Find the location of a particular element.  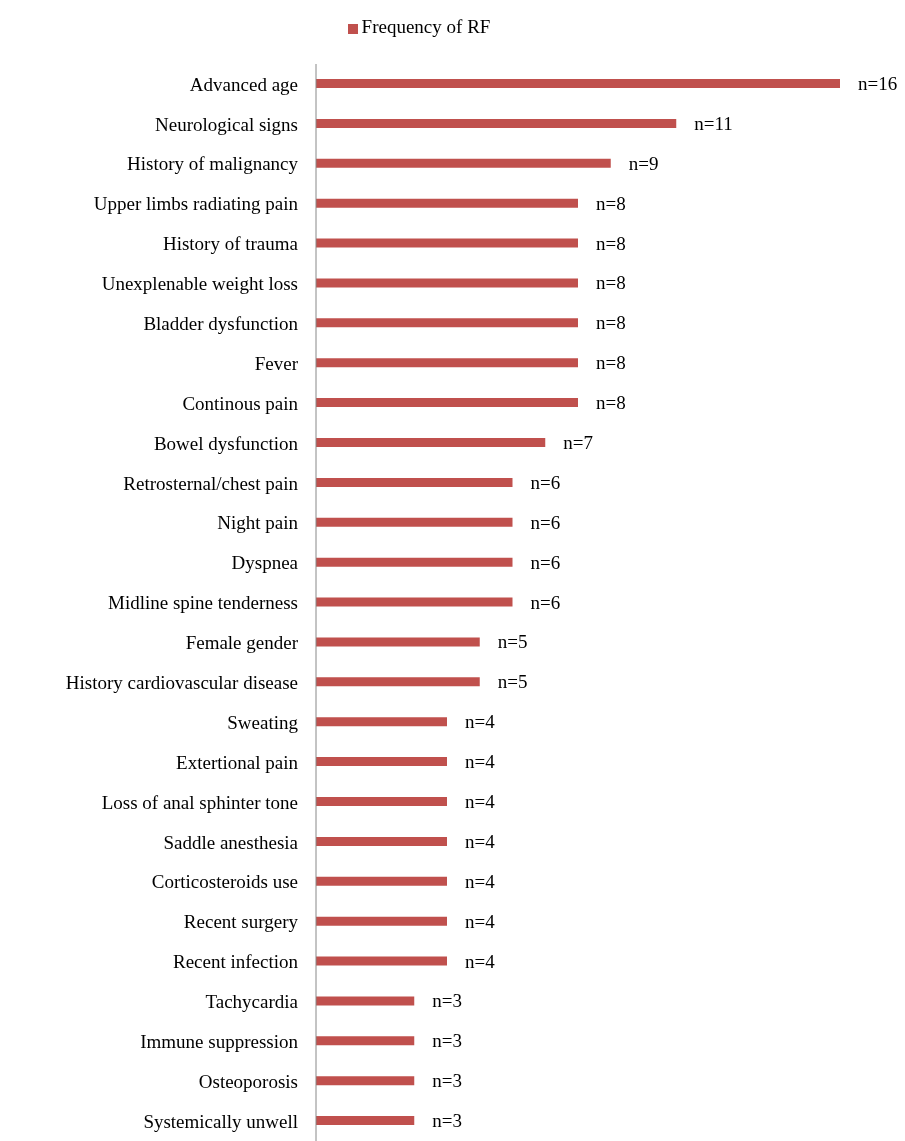

y-tick-label: History cardiovascular disease is located at coordinates (181, 683).